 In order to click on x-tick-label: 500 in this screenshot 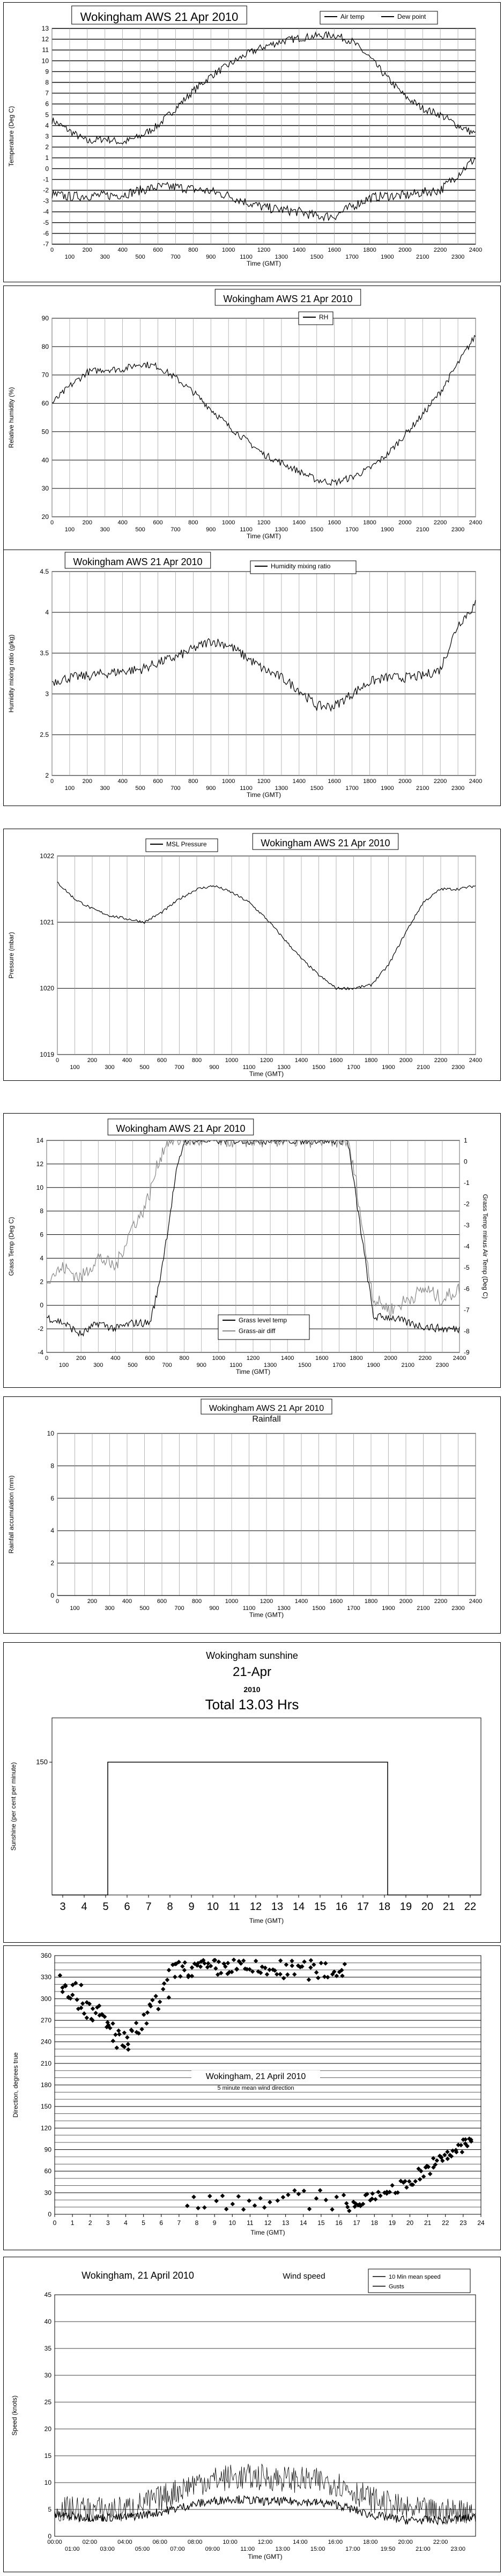, I will do `click(140, 788)`.